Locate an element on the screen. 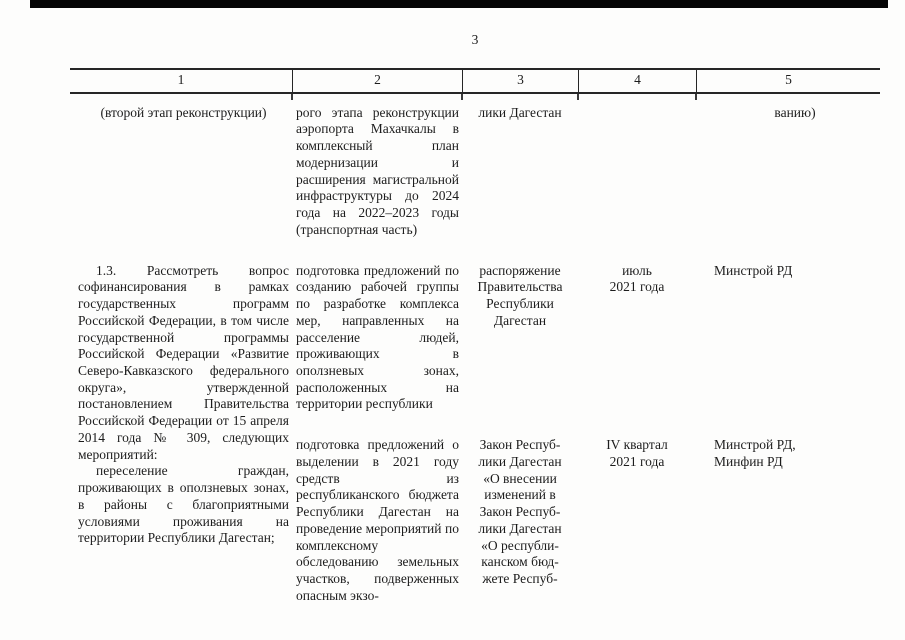 This screenshot has width=905, height=640. cell-r3-c5: Минстрой РД, Минфин РД is located at coordinates (755, 453).